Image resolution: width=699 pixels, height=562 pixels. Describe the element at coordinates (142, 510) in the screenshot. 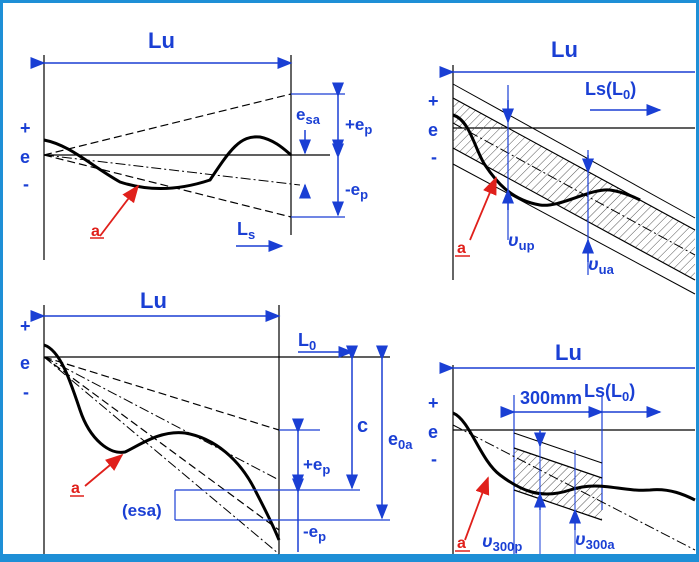

I see `esa-label: (esa)` at that location.